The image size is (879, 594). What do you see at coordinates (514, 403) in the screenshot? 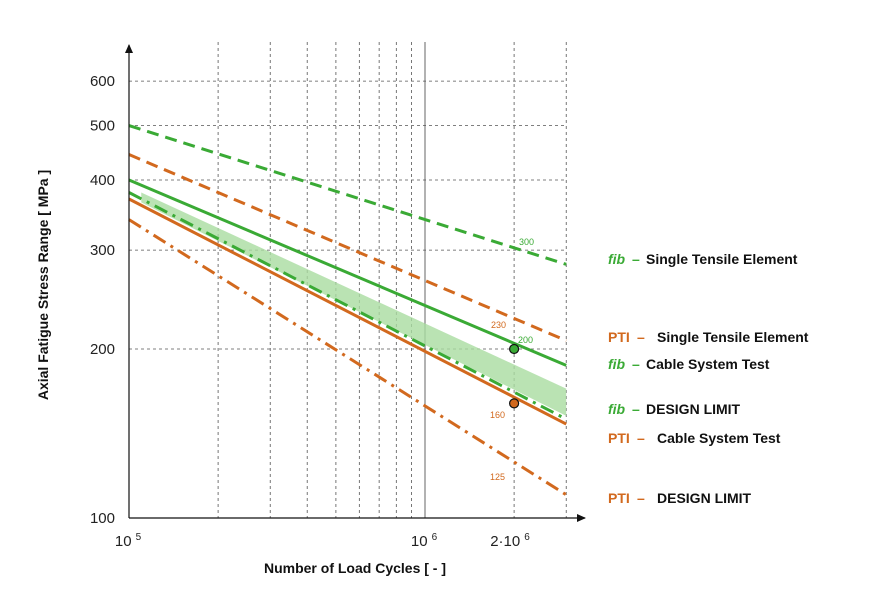
I see `orange-marker` at bounding box center [514, 403].